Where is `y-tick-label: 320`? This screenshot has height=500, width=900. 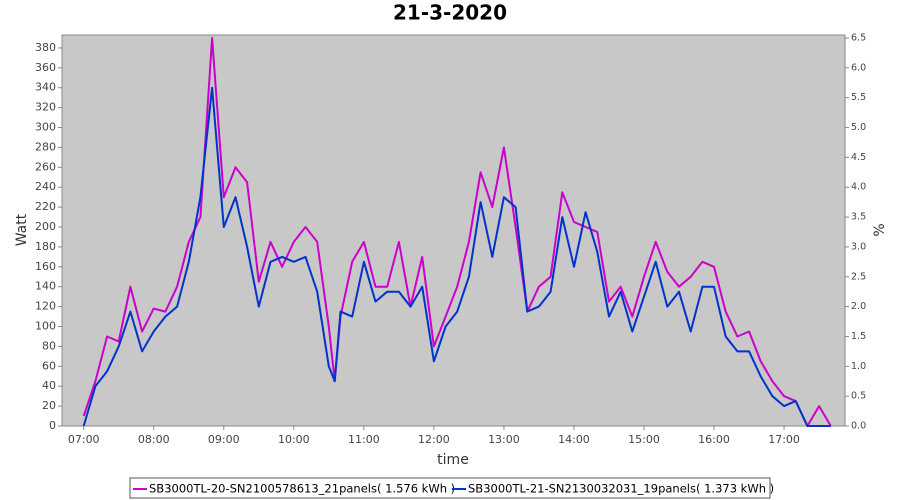
y-tick-label: 320 is located at coordinates (45, 107).